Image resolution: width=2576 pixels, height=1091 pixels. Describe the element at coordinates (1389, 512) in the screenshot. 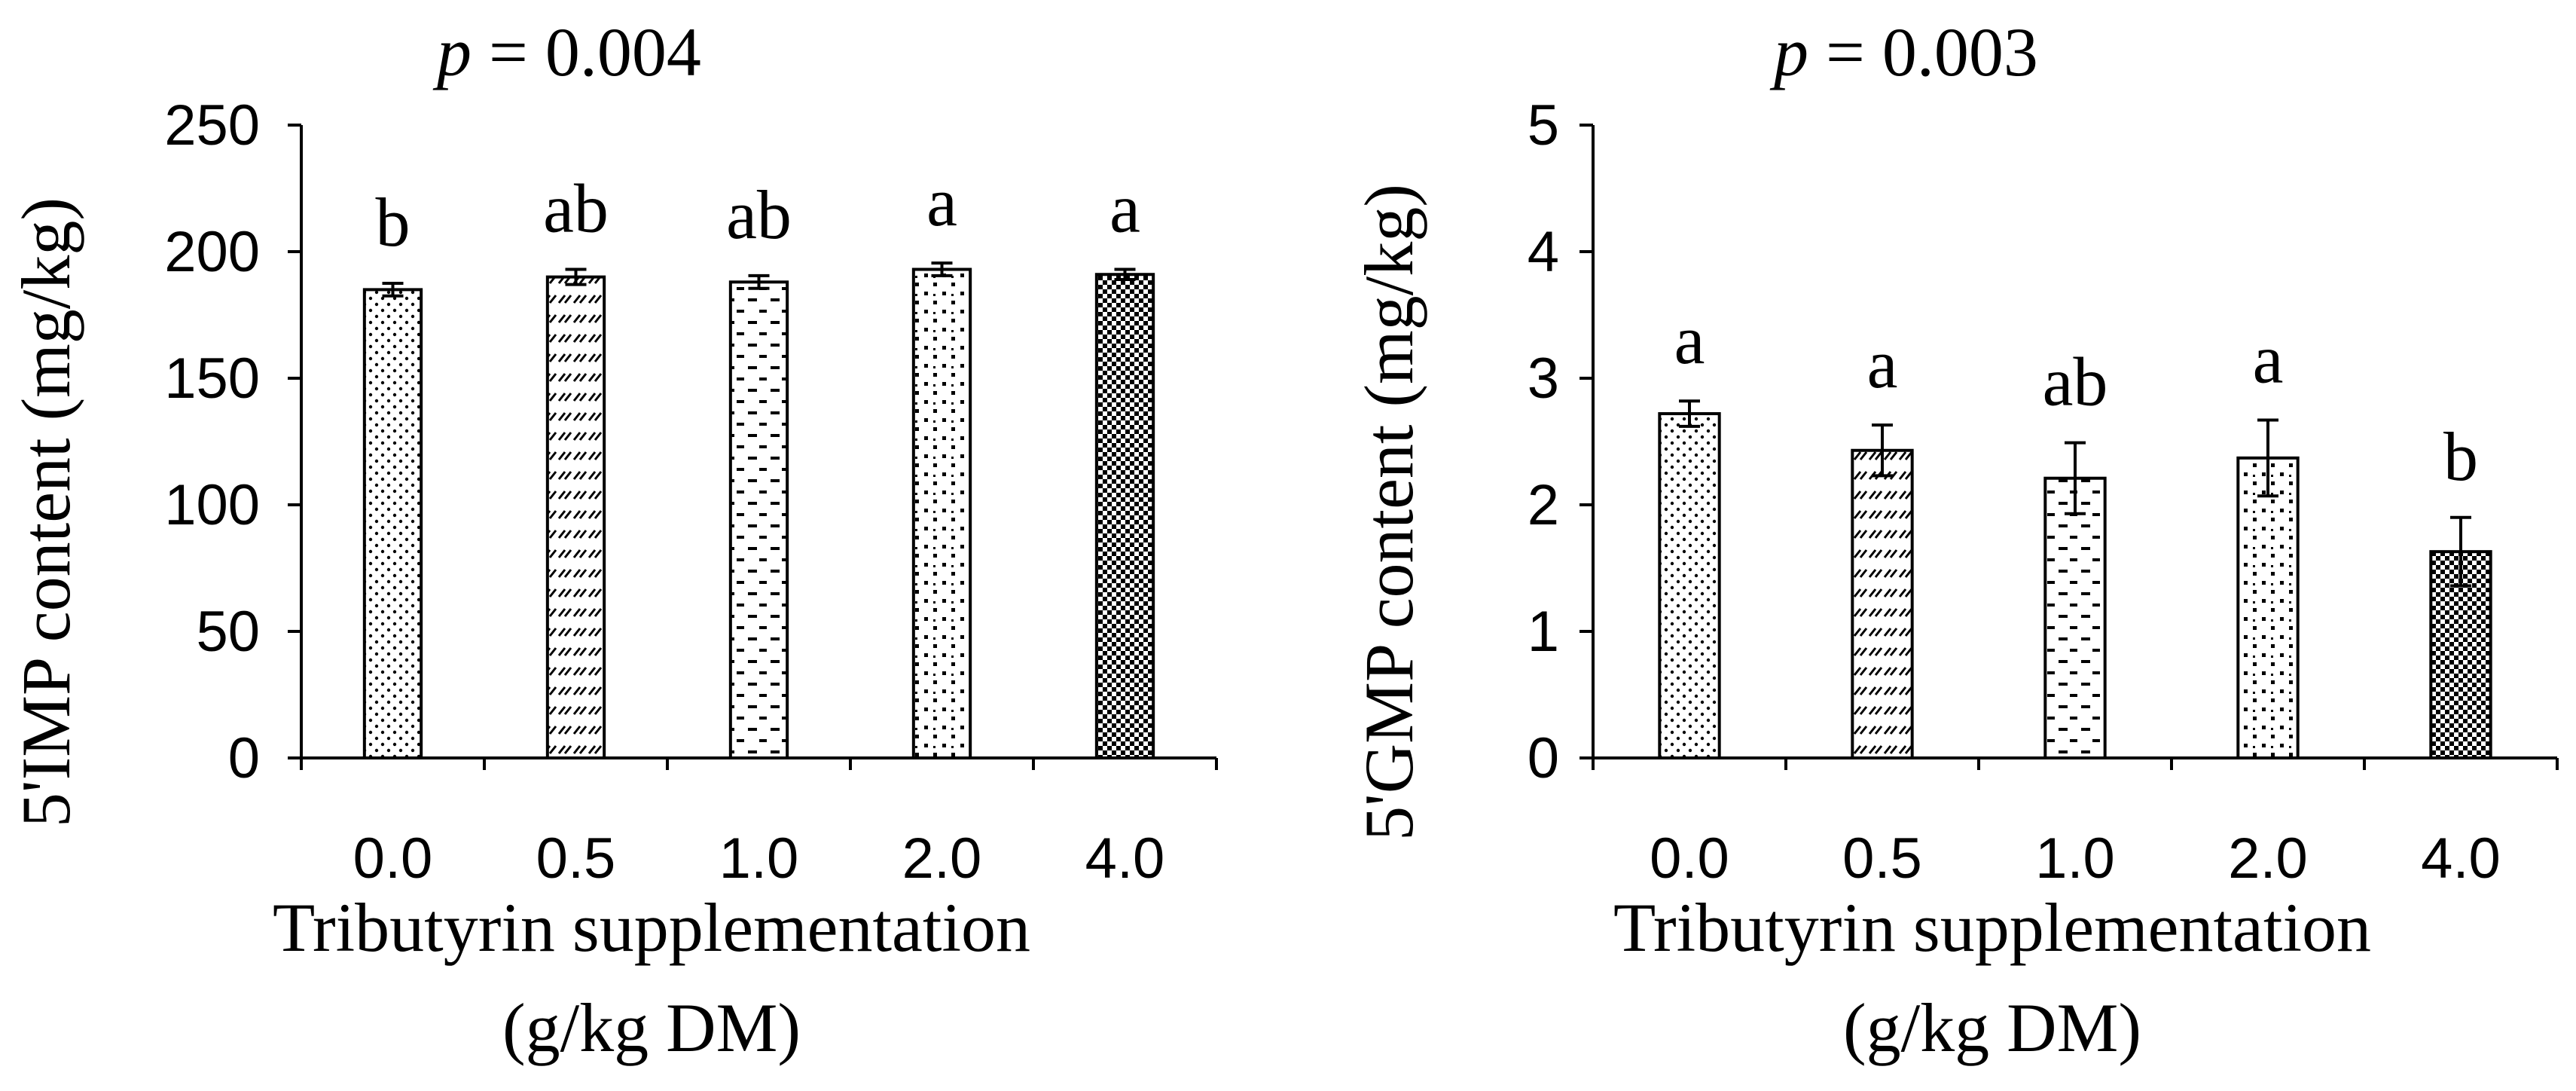

I see `gmp-y-axis-label: 5'GMP content (mg/kg)` at that location.